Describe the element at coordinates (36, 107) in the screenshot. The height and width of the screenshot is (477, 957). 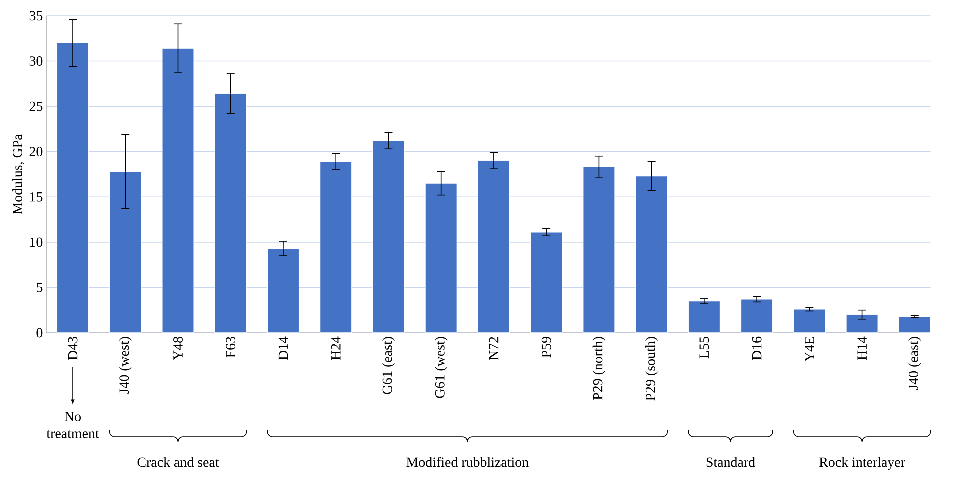
I see `y-tick-label: 25` at that location.